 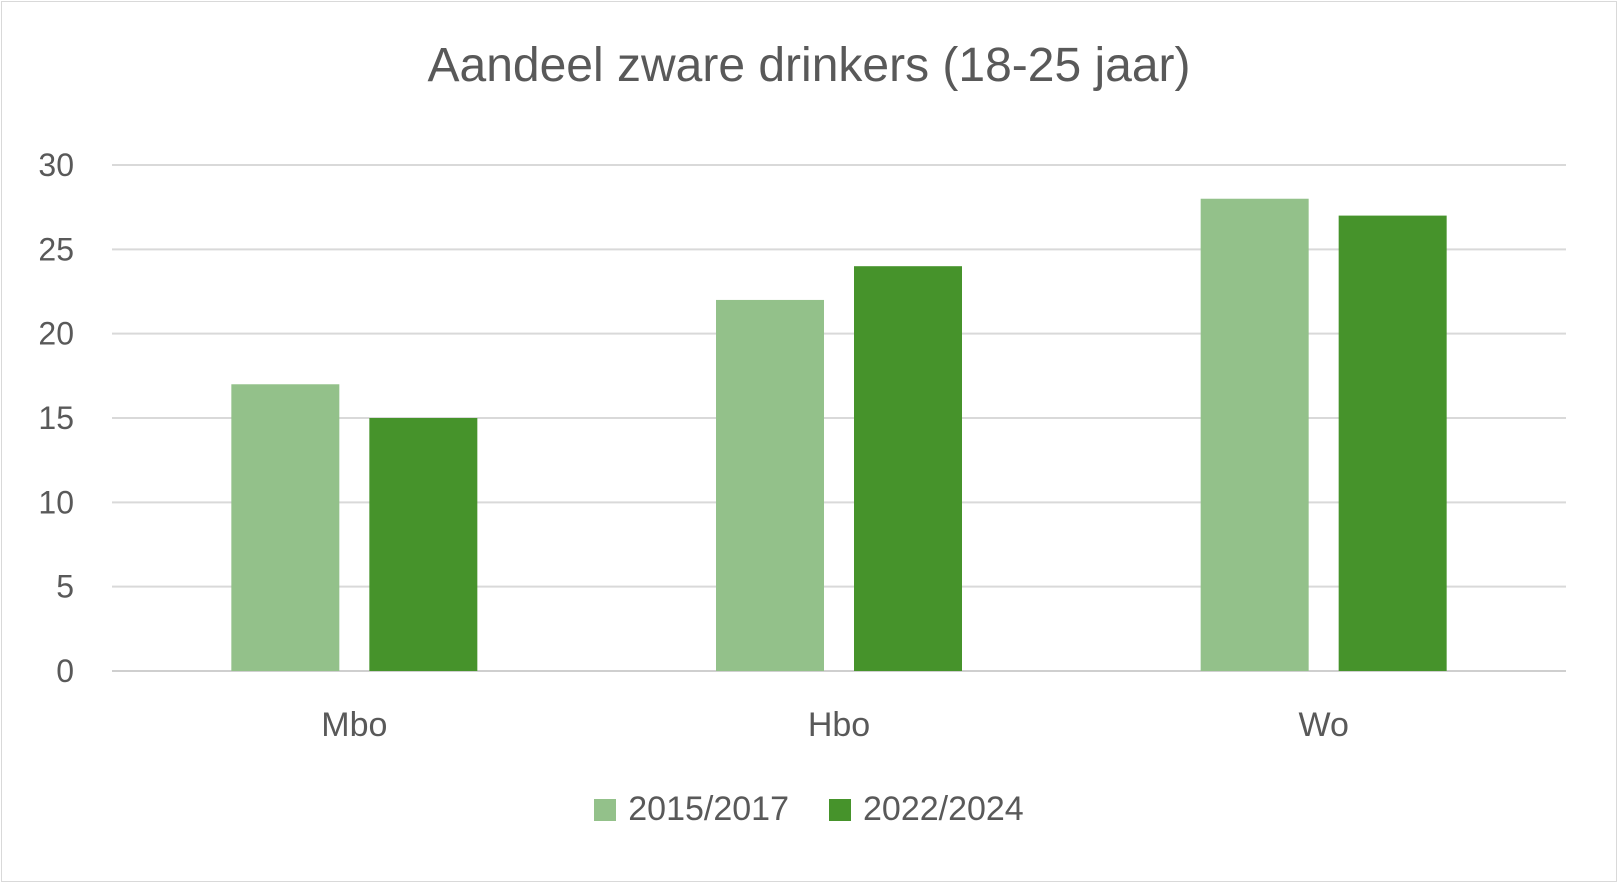 I want to click on y-tick-label: 25, so click(x=56, y=249).